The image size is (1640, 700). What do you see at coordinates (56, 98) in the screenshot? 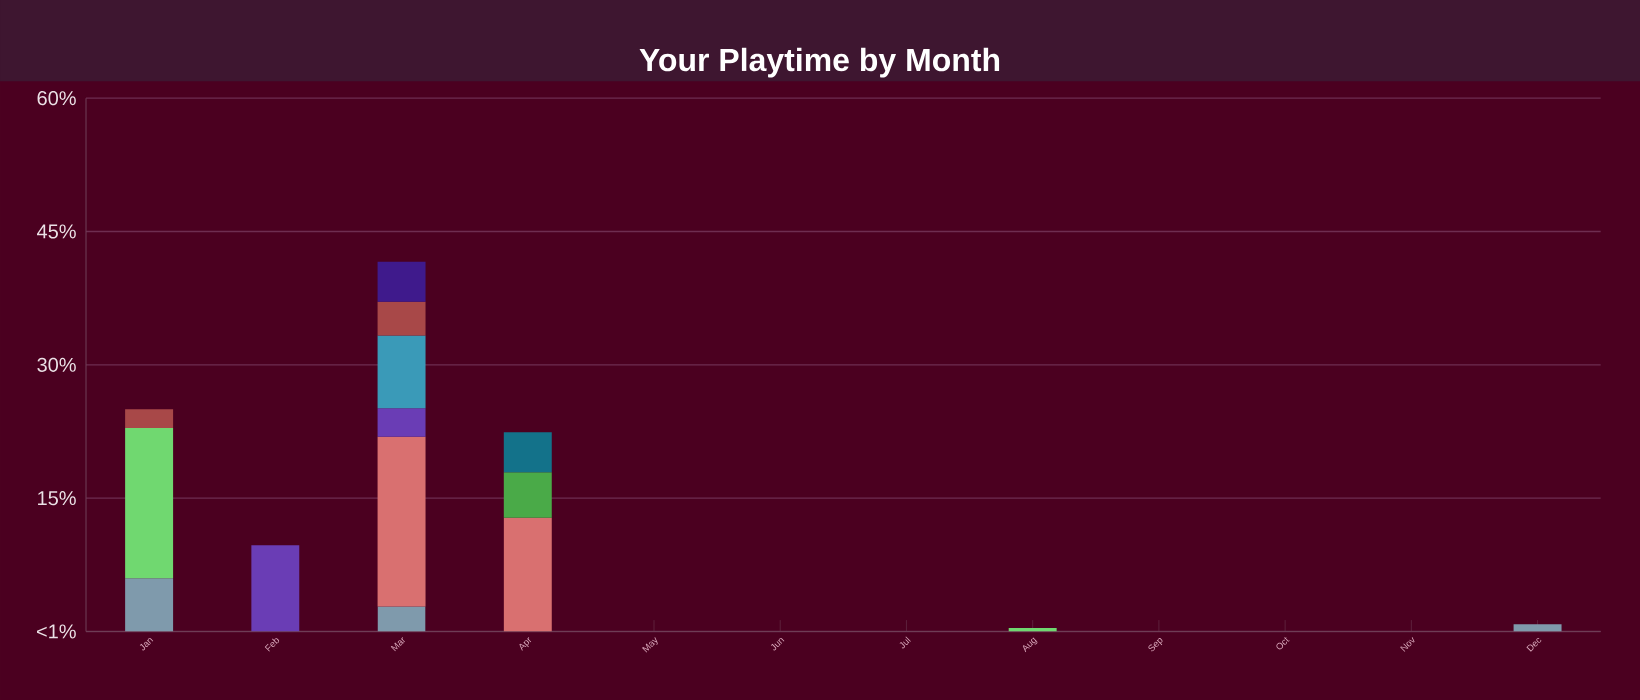
I see `y-tick-label: 60%` at bounding box center [56, 98].